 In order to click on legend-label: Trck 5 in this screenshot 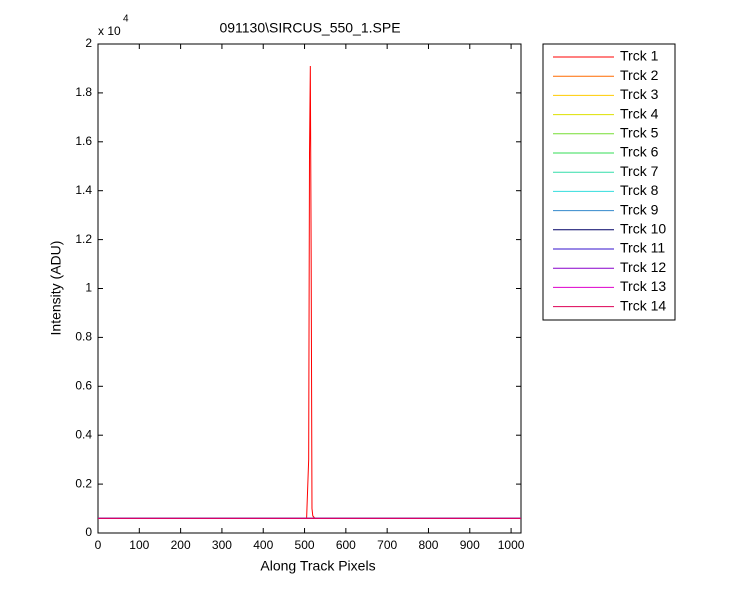, I will do `click(639, 133)`.